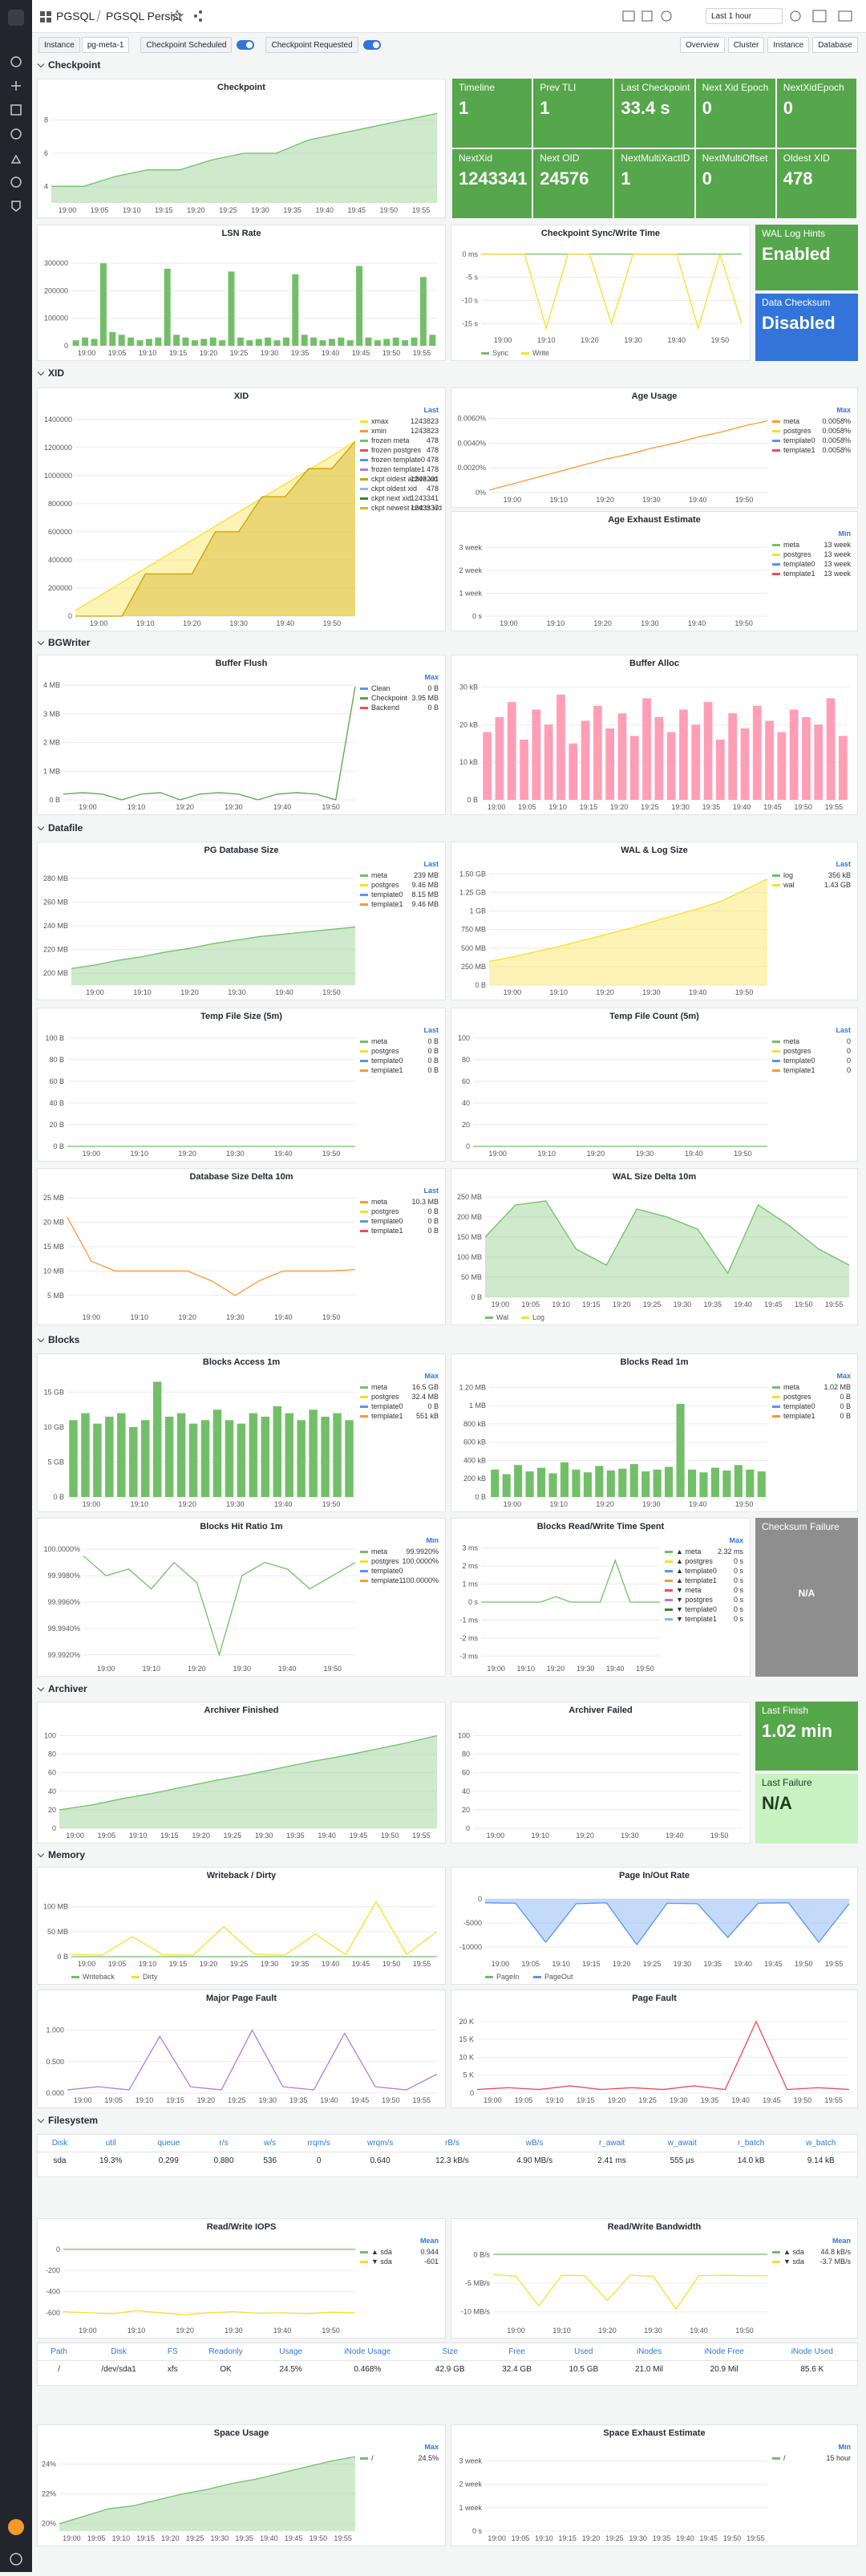  Describe the element at coordinates (60, 828) in the screenshot. I see `section-header: Datafile` at that location.